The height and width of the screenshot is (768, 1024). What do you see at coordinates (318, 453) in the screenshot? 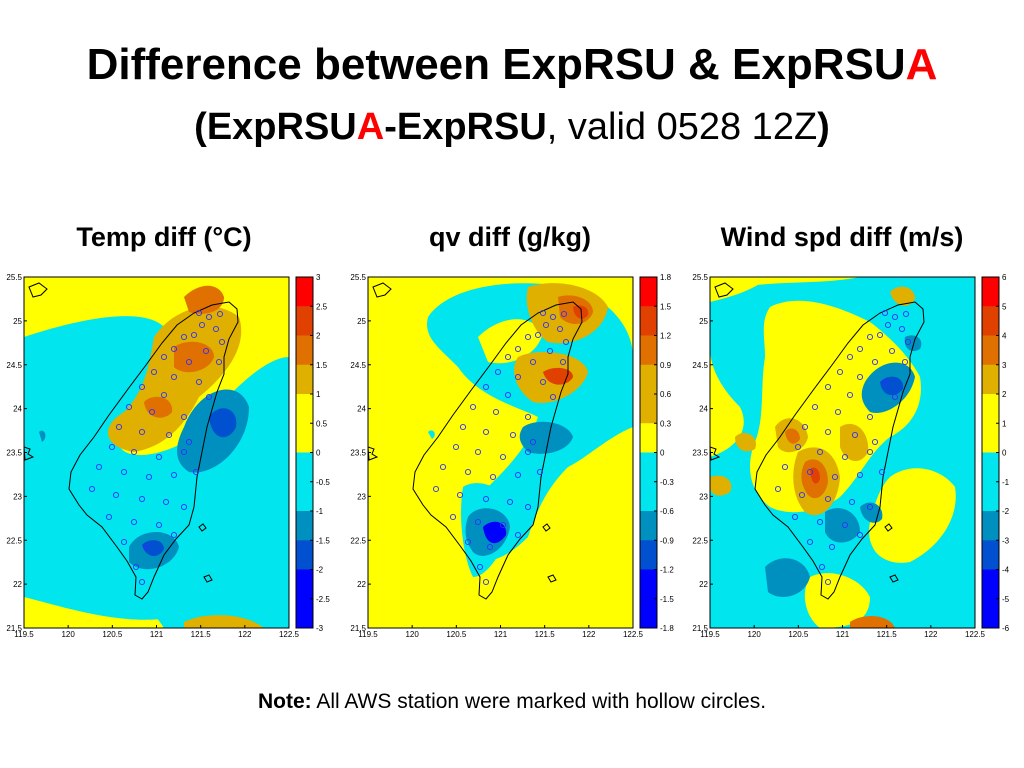
I see `colorbar-tick-label: 0` at bounding box center [318, 453].